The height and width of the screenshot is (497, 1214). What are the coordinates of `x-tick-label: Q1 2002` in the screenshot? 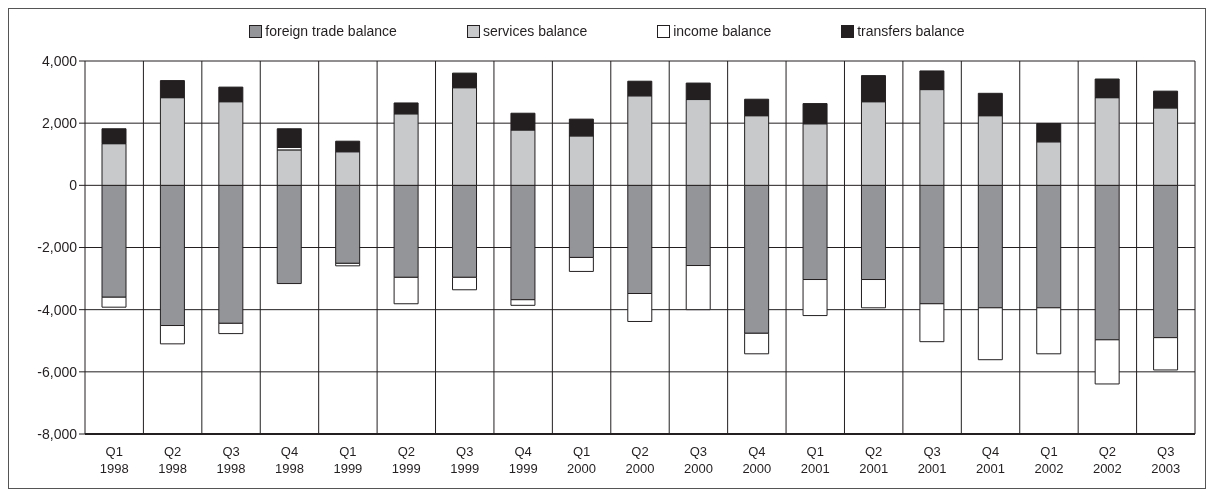 It's located at (1049, 460).